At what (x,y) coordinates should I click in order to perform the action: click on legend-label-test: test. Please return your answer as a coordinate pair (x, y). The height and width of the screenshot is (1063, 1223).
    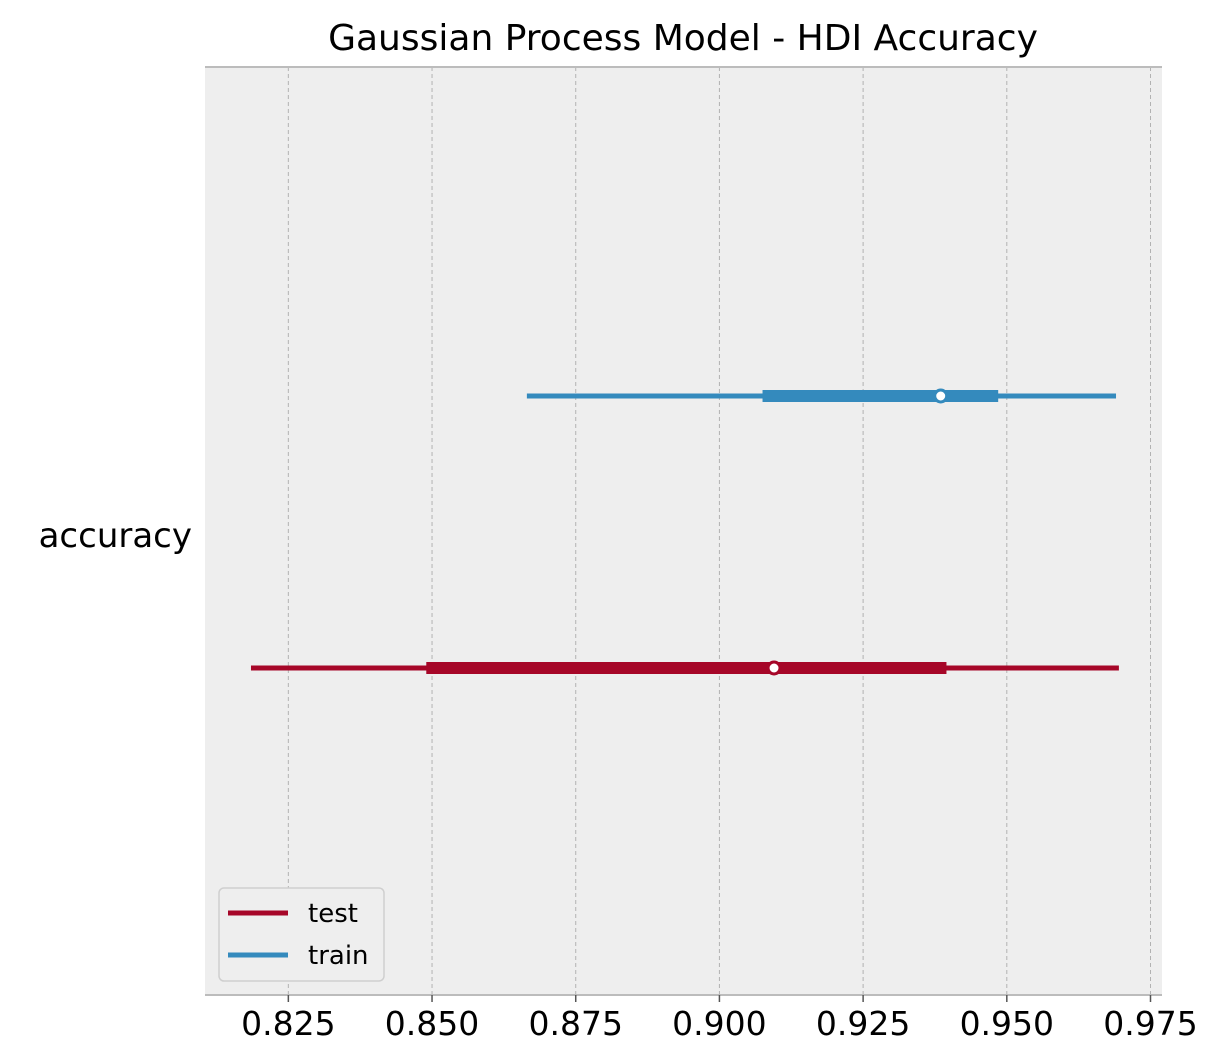
    Looking at the image, I should click on (333, 914).